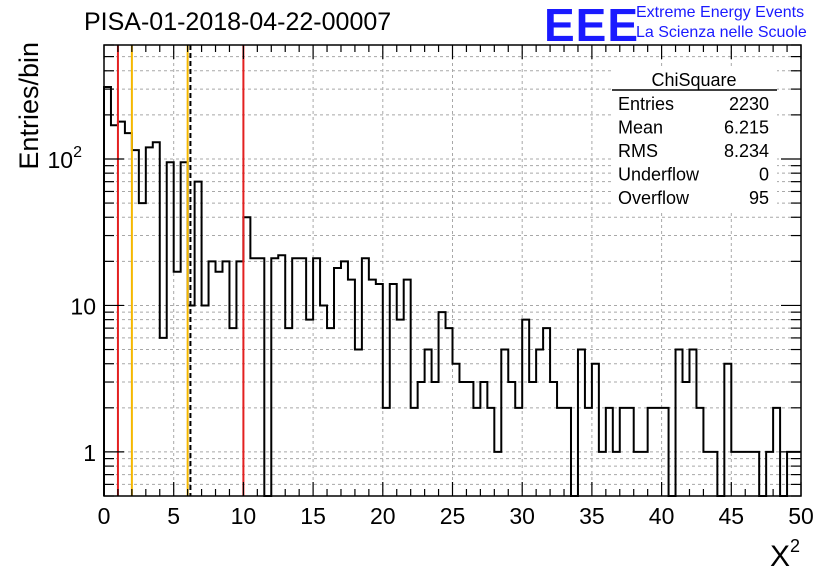 Image resolution: width=836 pixels, height=572 pixels. What do you see at coordinates (244, 516) in the screenshot?
I see `x-tick-label: 10` at bounding box center [244, 516].